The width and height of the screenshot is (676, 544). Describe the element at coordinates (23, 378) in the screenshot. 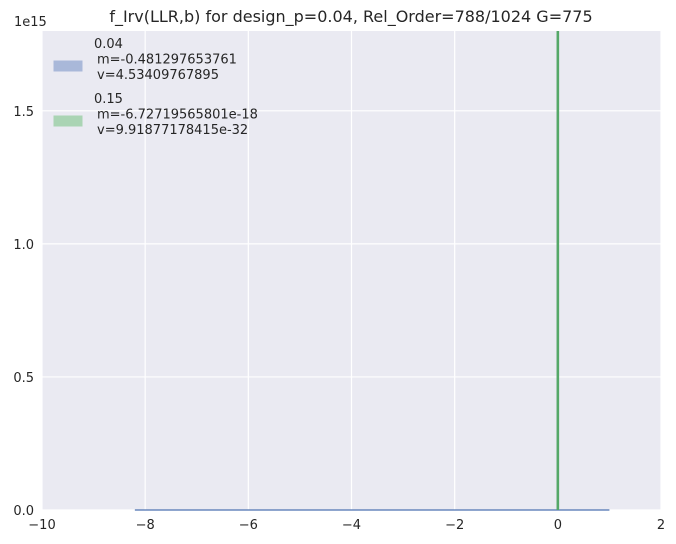

I see `y-tick-label: 0.5` at that location.